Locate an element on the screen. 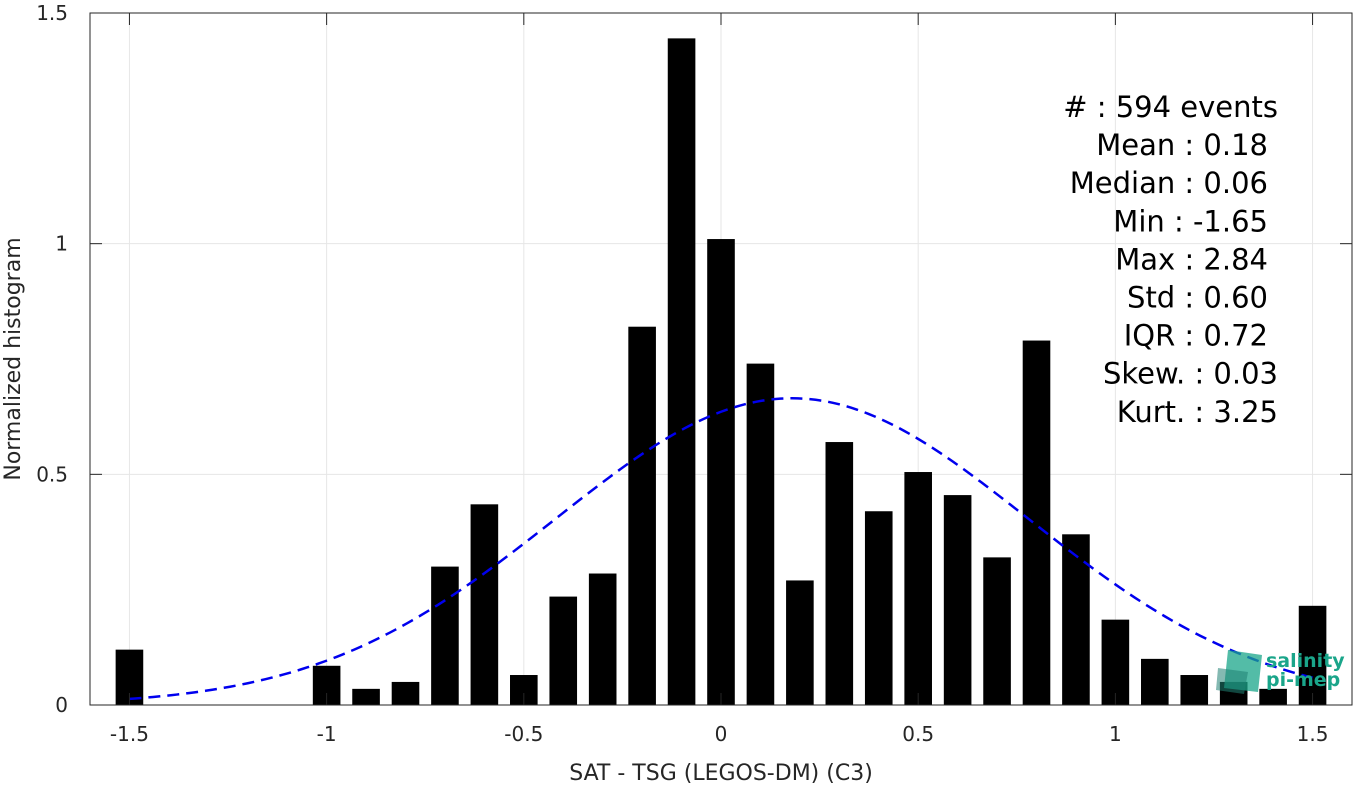 The image size is (1367, 785). x-tick-label: -1 is located at coordinates (327, 734).